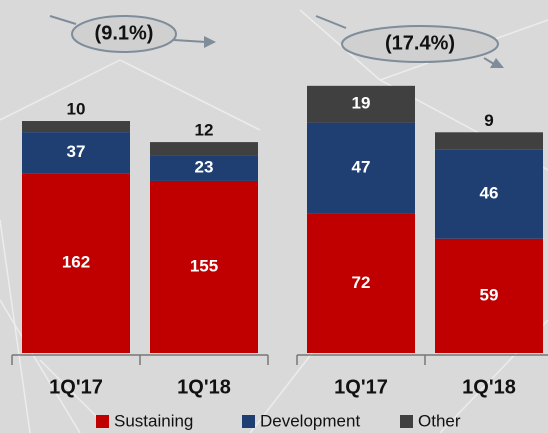 This screenshot has height=433, width=548. Describe the element at coordinates (310, 420) in the screenshot. I see `legend-label: Development` at that location.